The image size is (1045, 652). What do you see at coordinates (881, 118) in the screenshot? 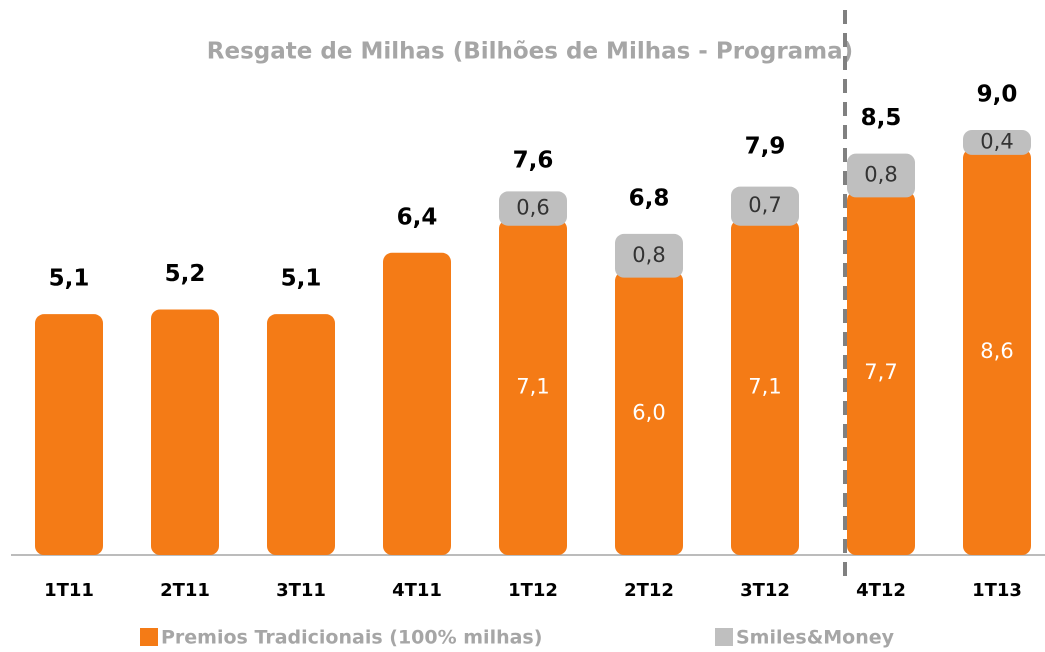
I see `total-label: 8,5` at bounding box center [881, 118].